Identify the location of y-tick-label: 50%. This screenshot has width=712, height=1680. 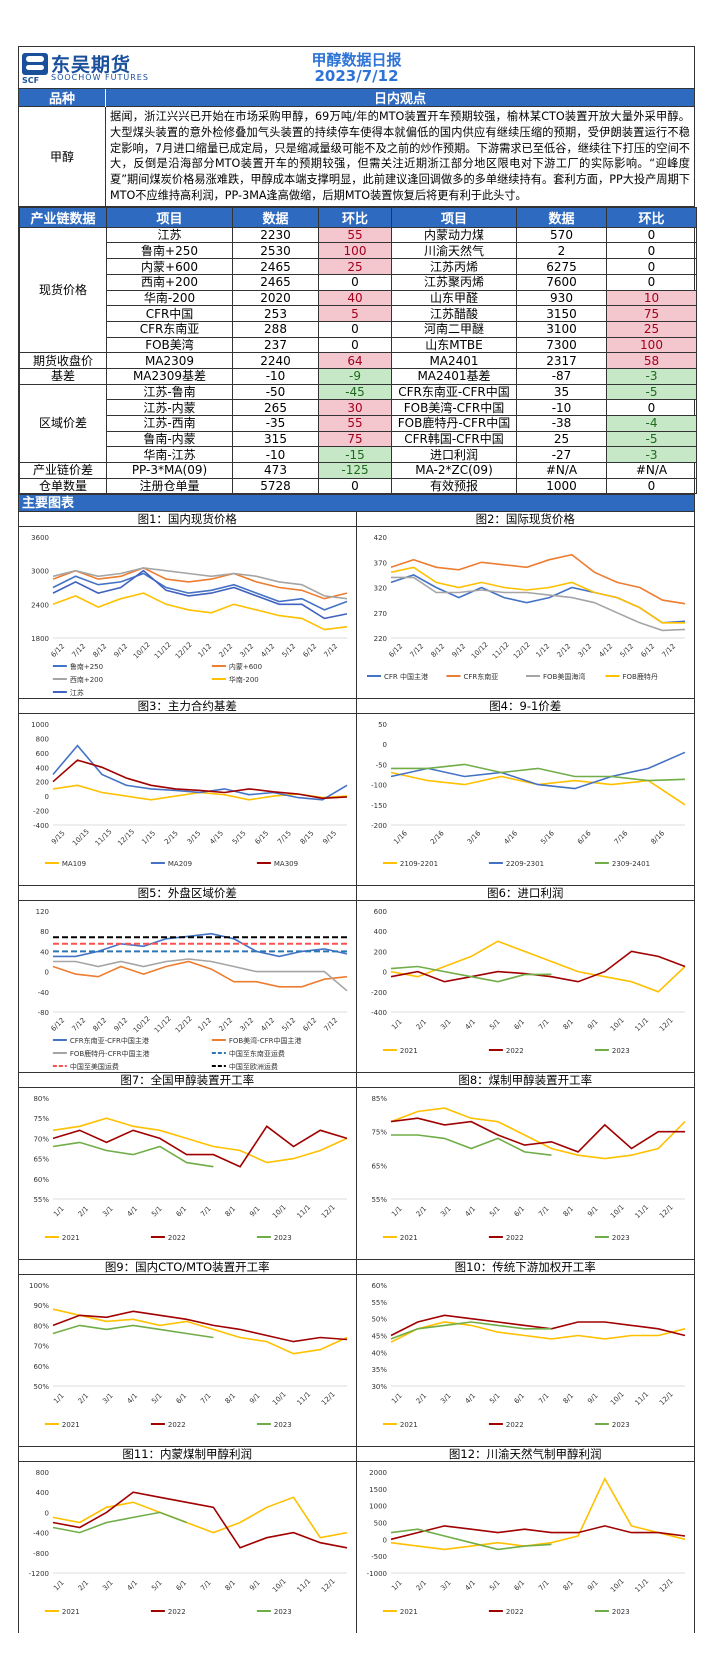
(379, 1320).